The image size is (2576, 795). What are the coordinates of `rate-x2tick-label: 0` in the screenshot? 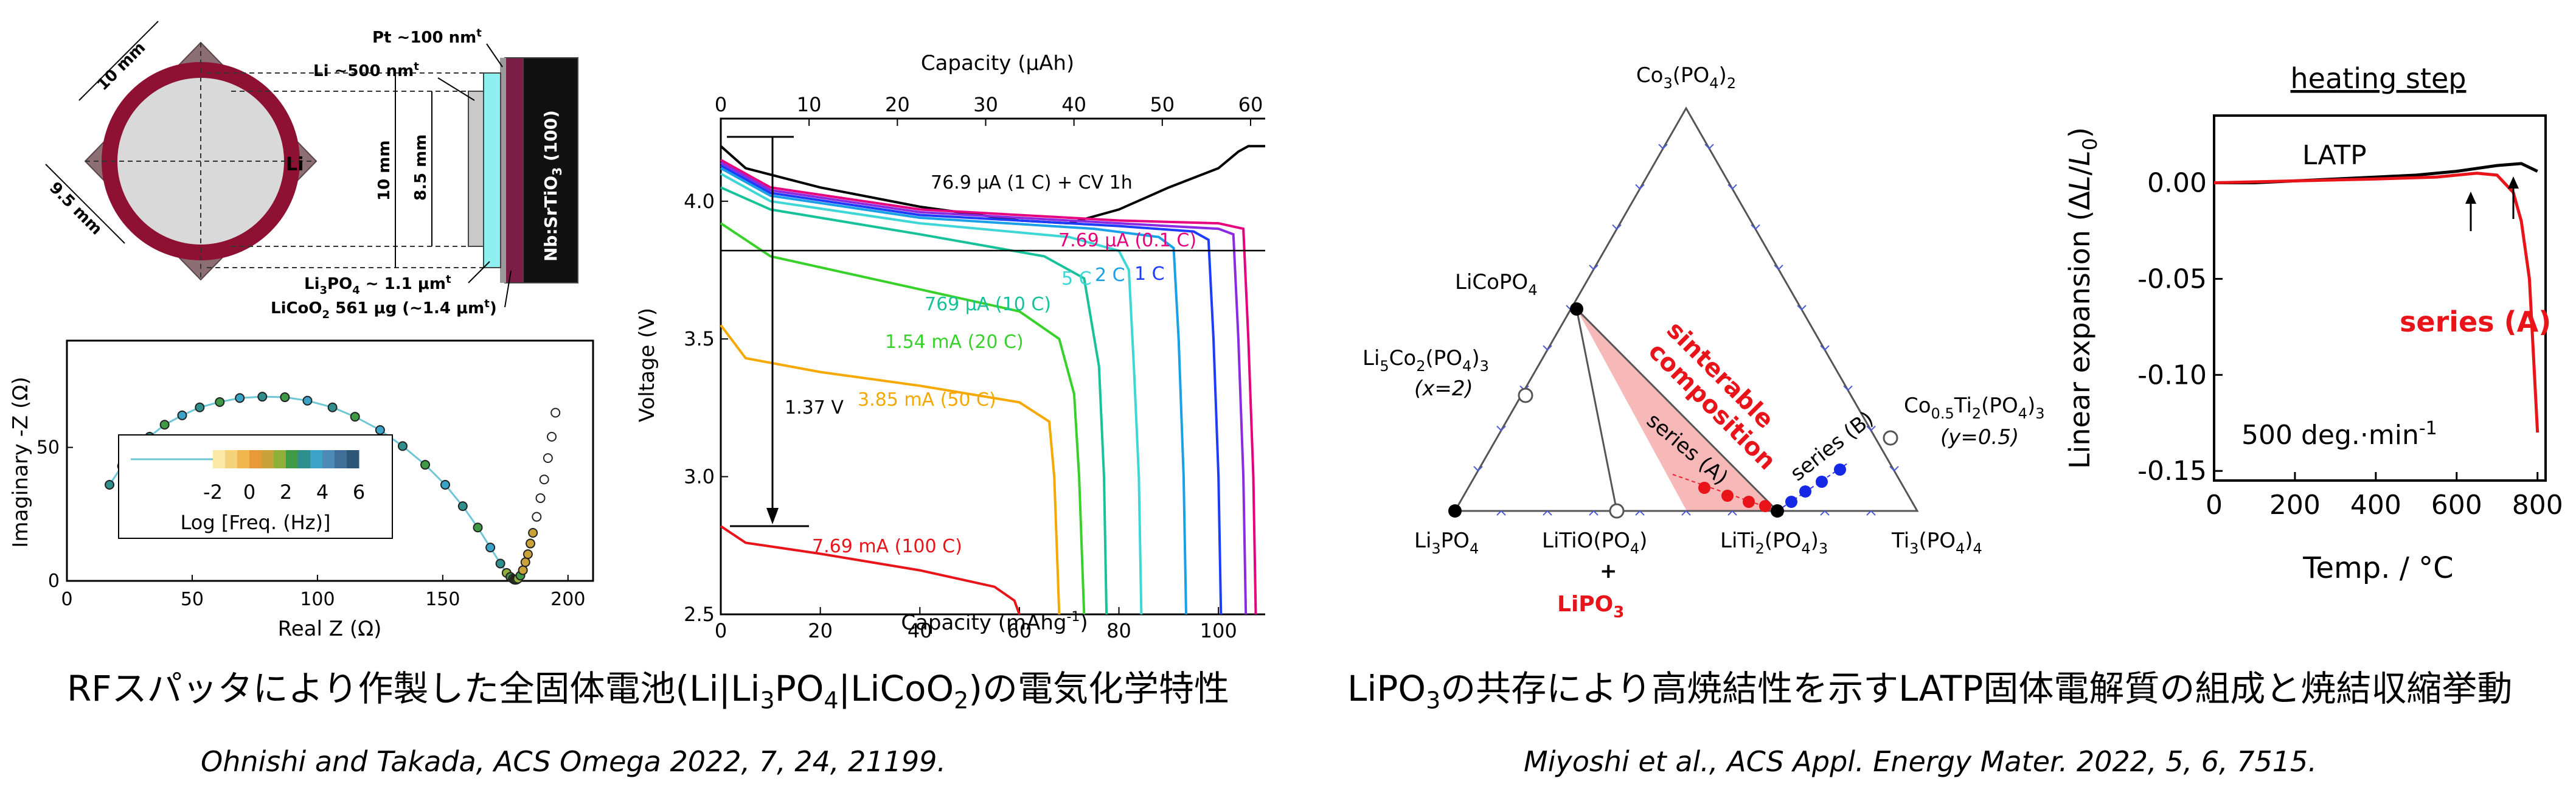 It's located at (721, 105).